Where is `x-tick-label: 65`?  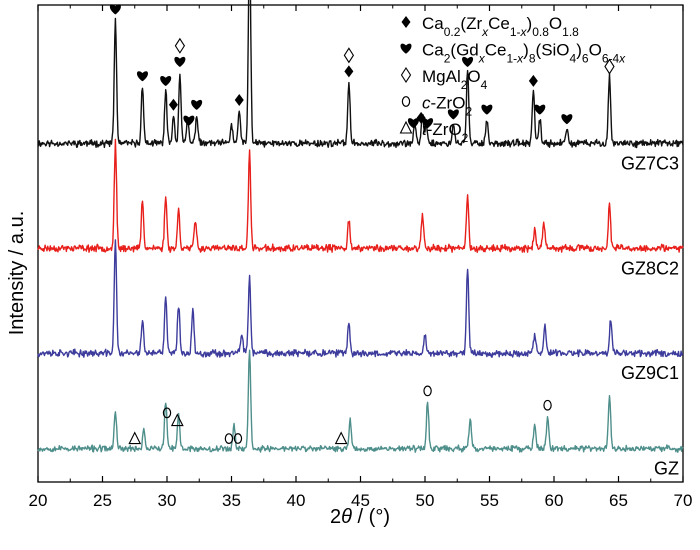 x-tick-label: 65 is located at coordinates (618, 500).